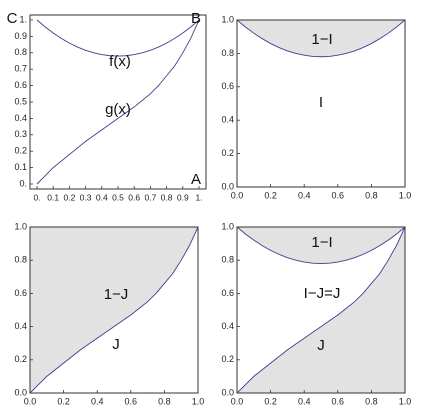 Image resolution: width=422 pixels, height=416 pixels. What do you see at coordinates (20, 69) in the screenshot?
I see `y-tick-label: 0.7` at bounding box center [20, 69].